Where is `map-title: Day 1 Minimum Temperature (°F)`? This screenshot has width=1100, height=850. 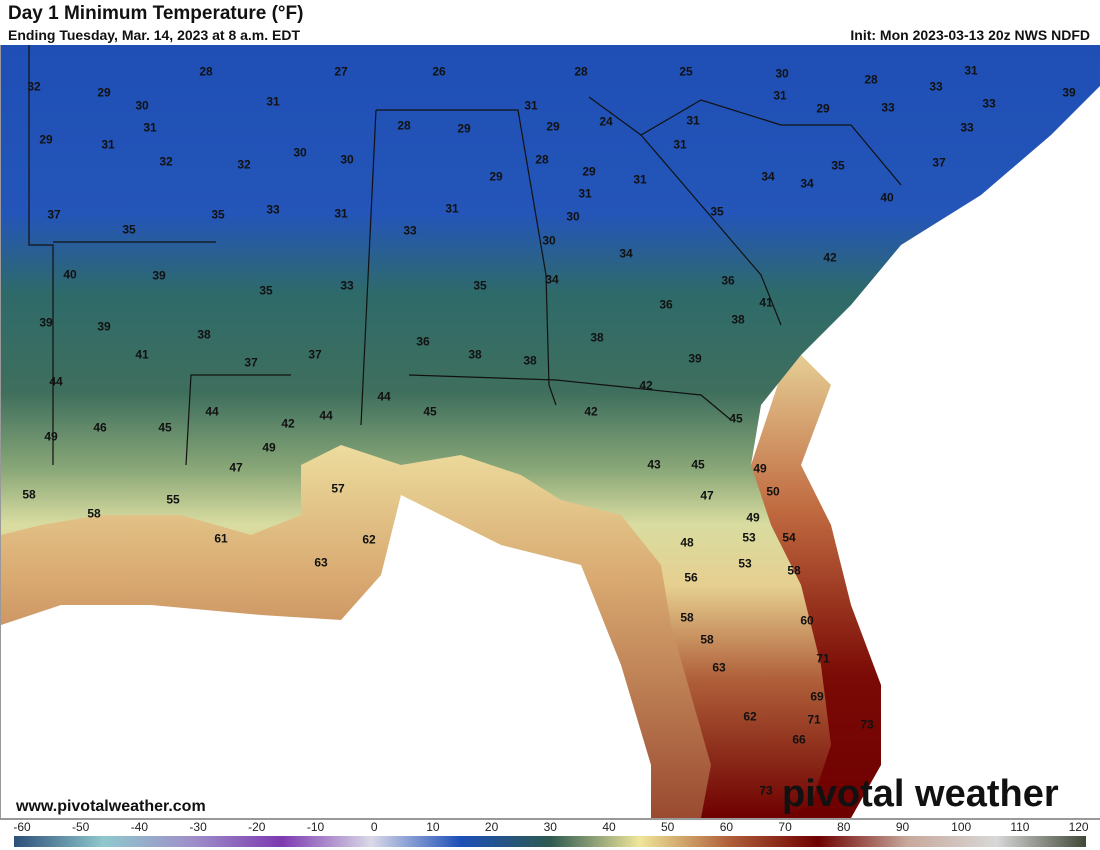 map-title: Day 1 Minimum Temperature (°F) is located at coordinates (156, 13).